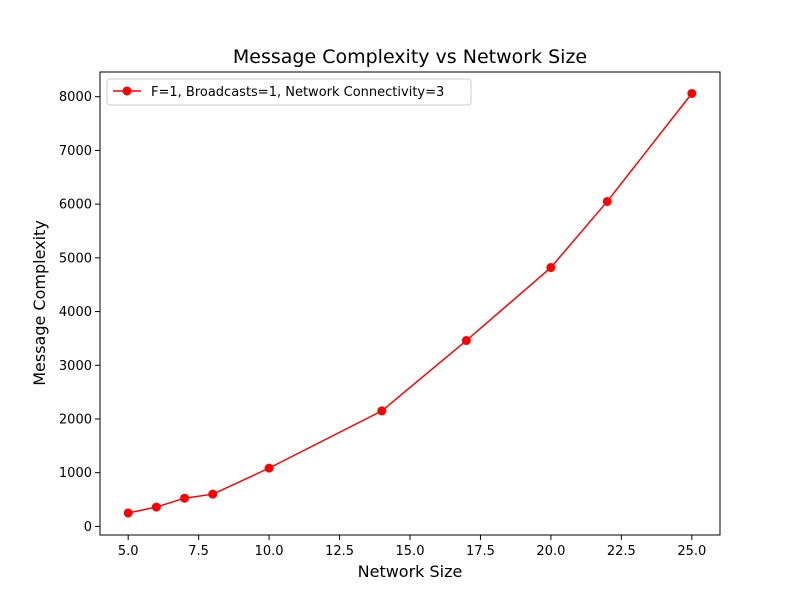 Image resolution: width=800 pixels, height=604 pixels. I want to click on chart-title: Message Complexity vs Network Size, so click(410, 57).